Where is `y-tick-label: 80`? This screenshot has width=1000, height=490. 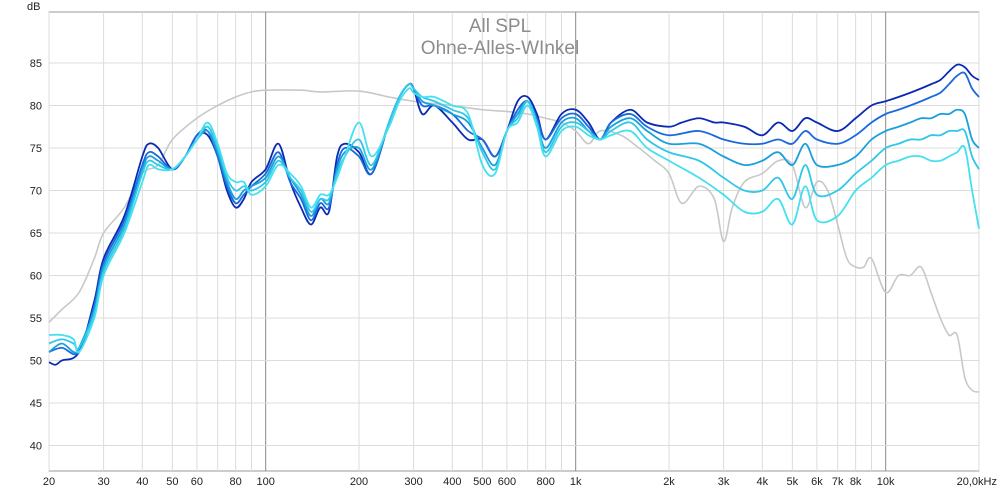
y-tick-label: 80 is located at coordinates (36, 107).